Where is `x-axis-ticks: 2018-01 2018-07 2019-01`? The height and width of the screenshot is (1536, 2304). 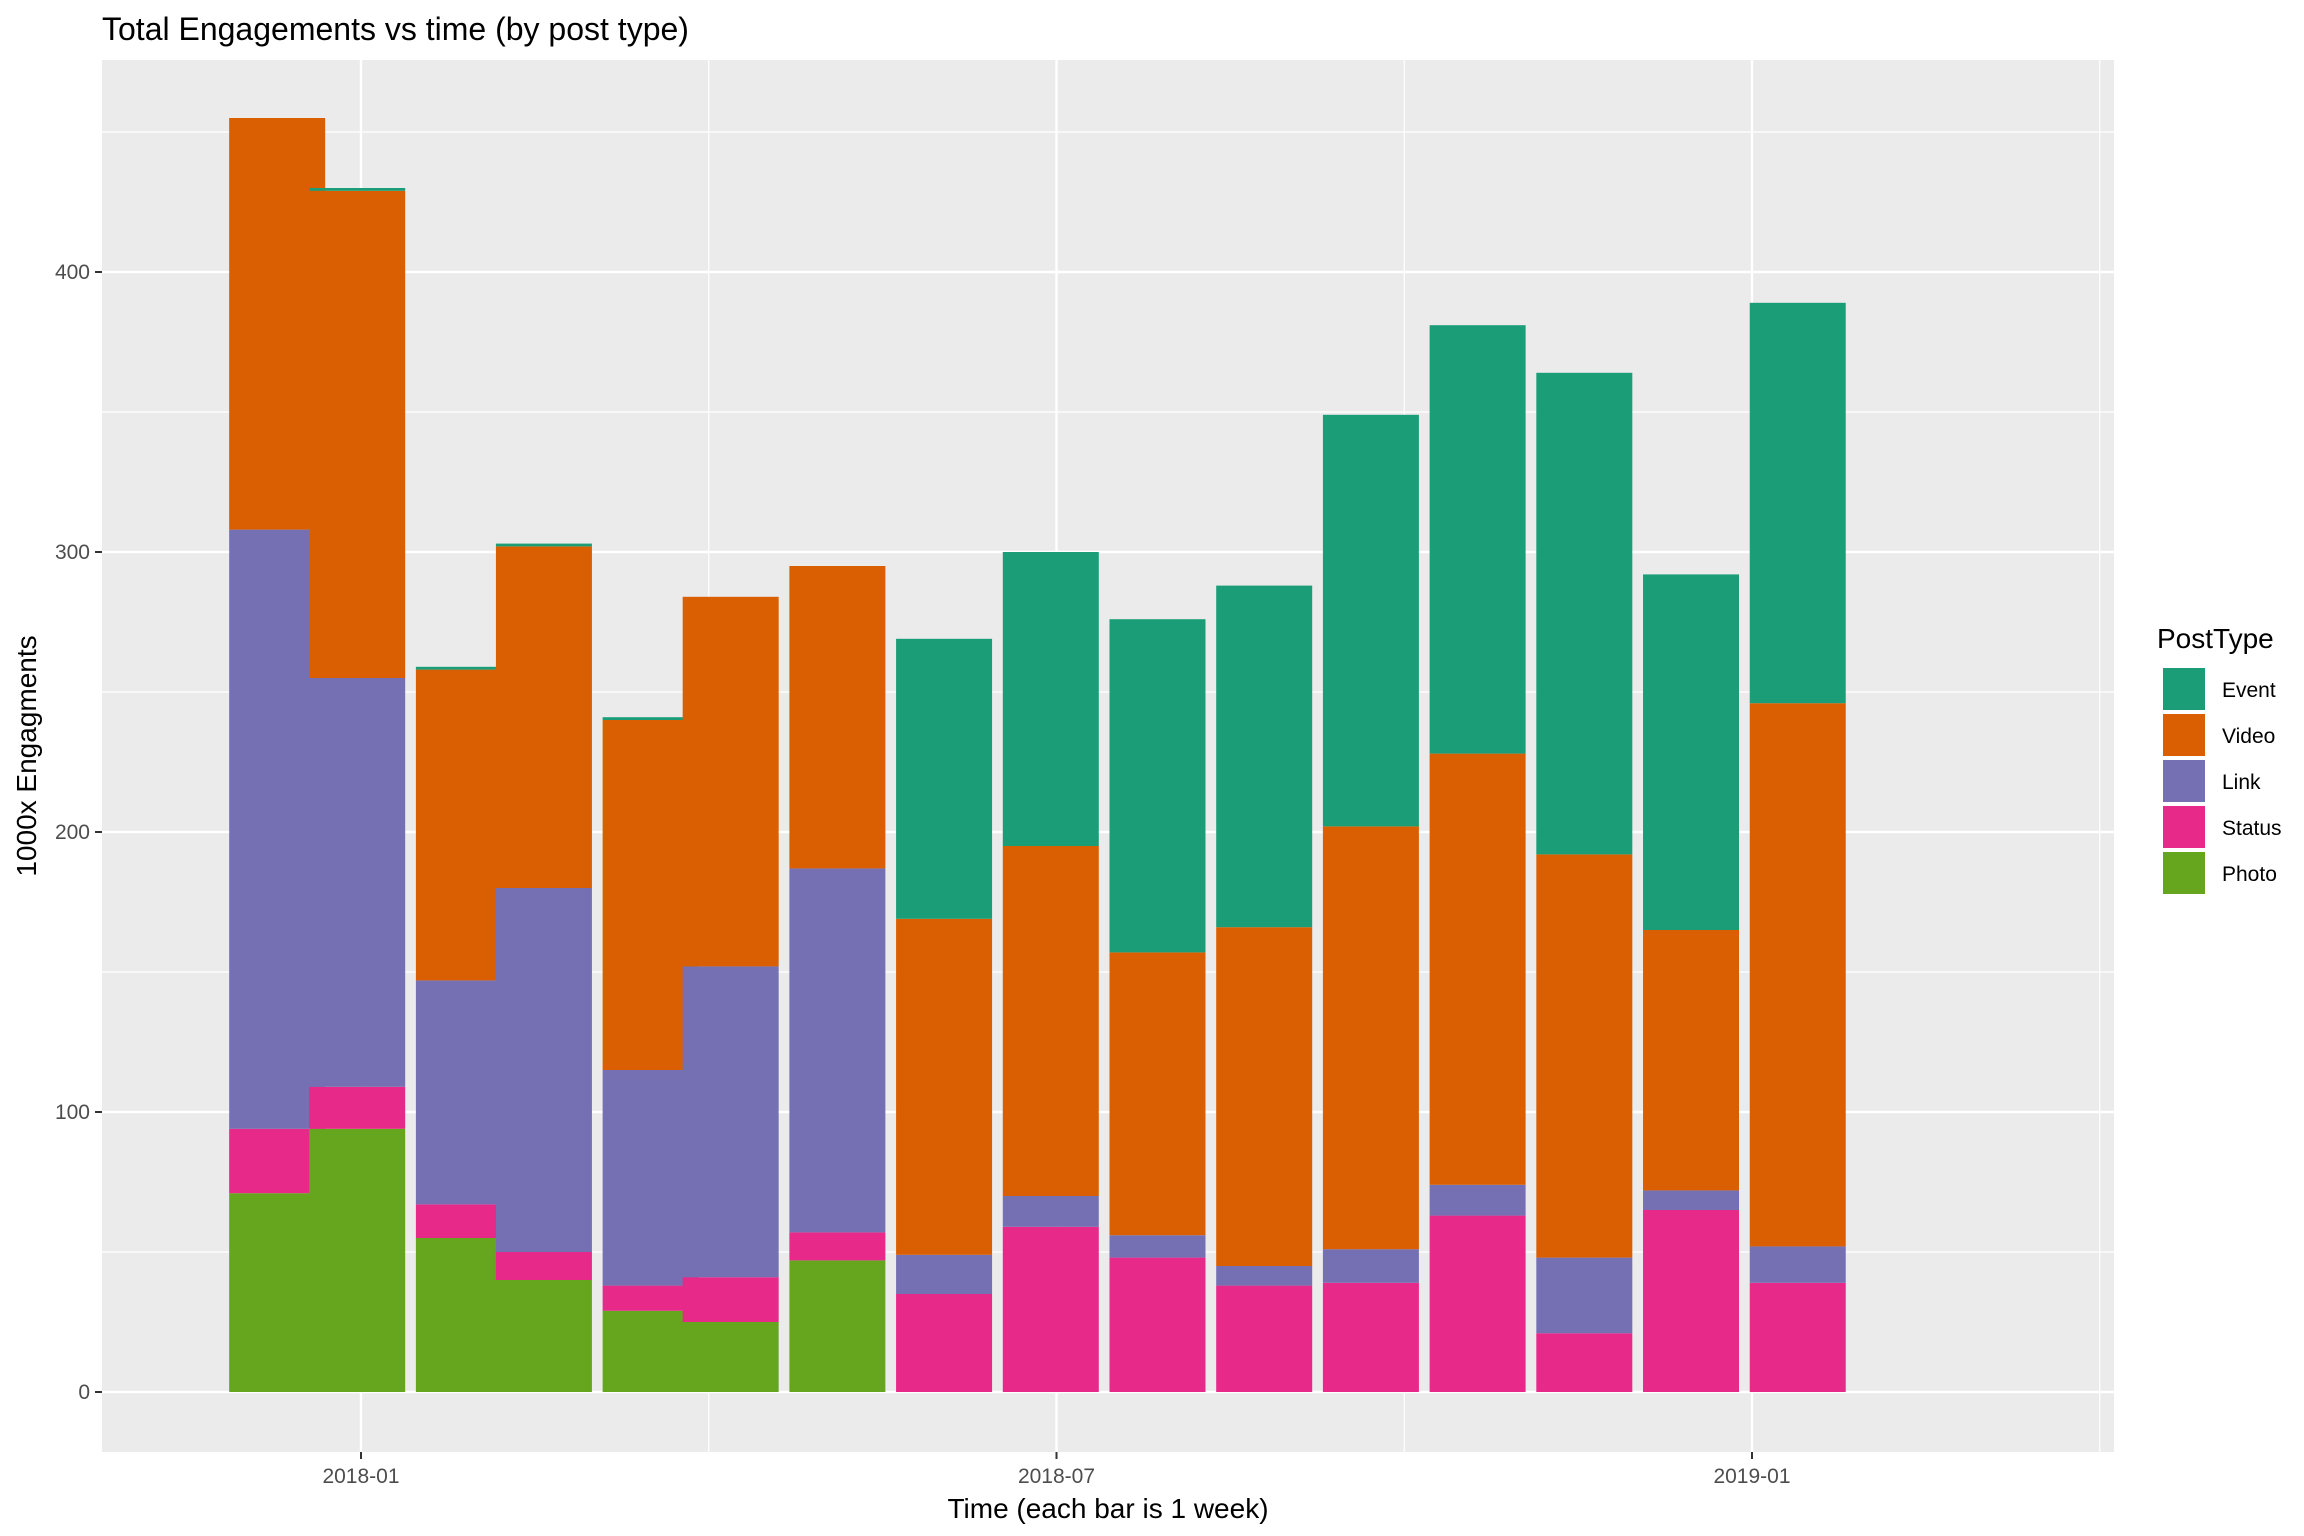 x-axis-ticks: 2018-01 2018-07 2019-01 is located at coordinates (1056, 1470).